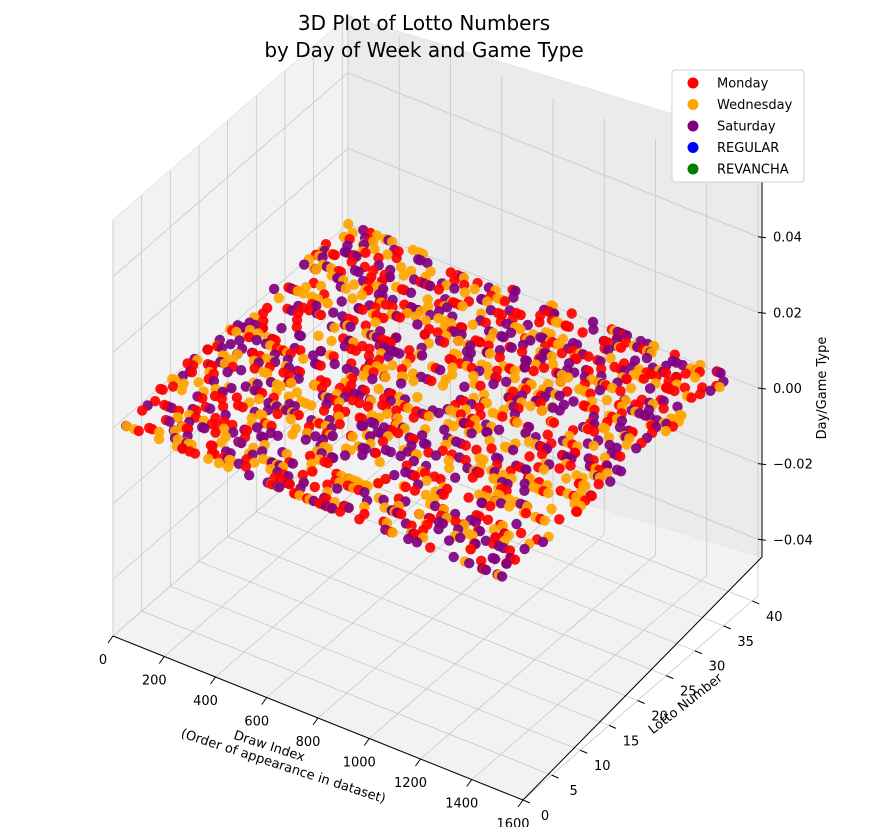 This screenshot has width=895, height=827. What do you see at coordinates (693, 83) in the screenshot?
I see `legend-marker-monday` at bounding box center [693, 83].